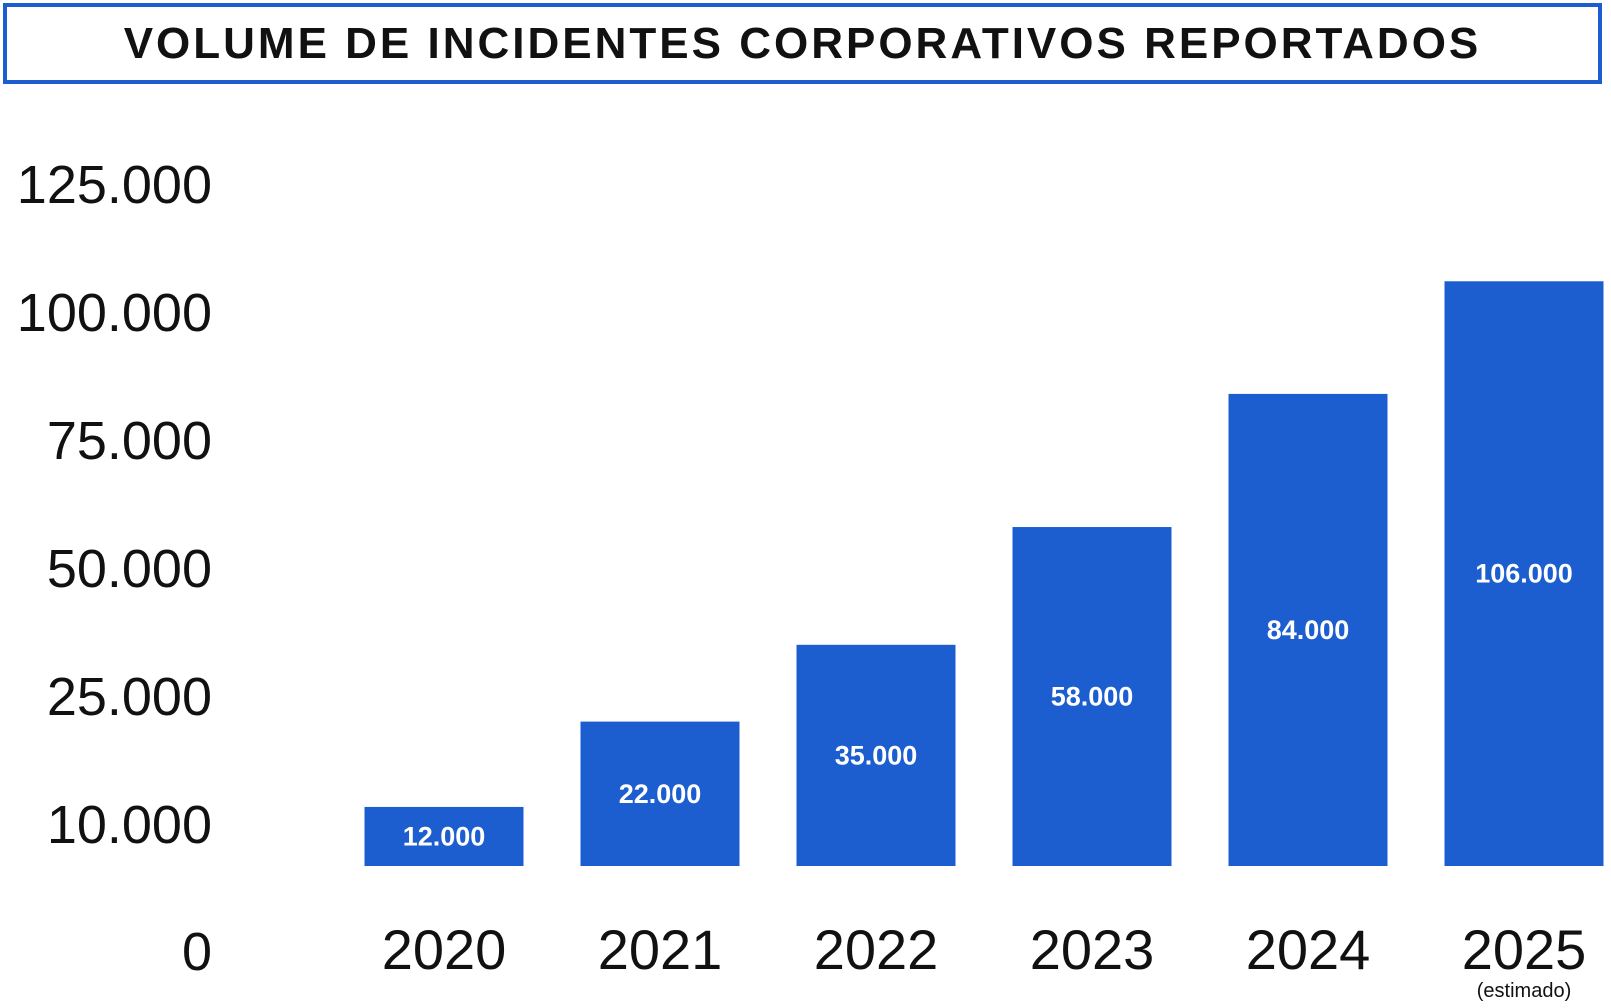 This screenshot has height=1008, width=1611. I want to click on x-tick-label: 2021, so click(660, 949).